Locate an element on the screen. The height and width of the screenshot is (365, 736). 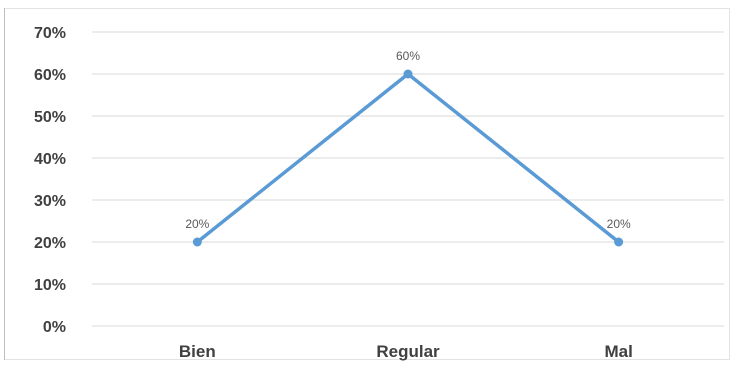
y-tick-label: 60% is located at coordinates (50, 75).